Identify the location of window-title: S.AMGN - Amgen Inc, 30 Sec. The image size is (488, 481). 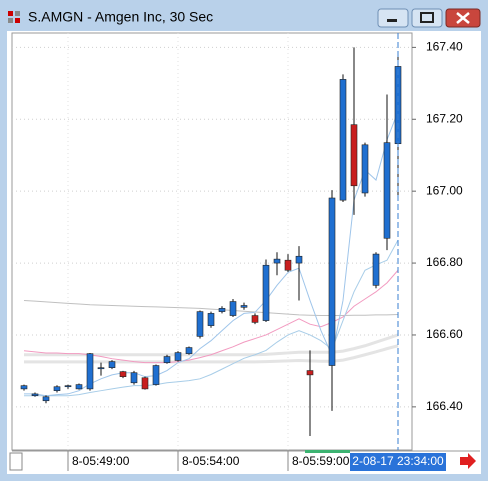
(120, 17).